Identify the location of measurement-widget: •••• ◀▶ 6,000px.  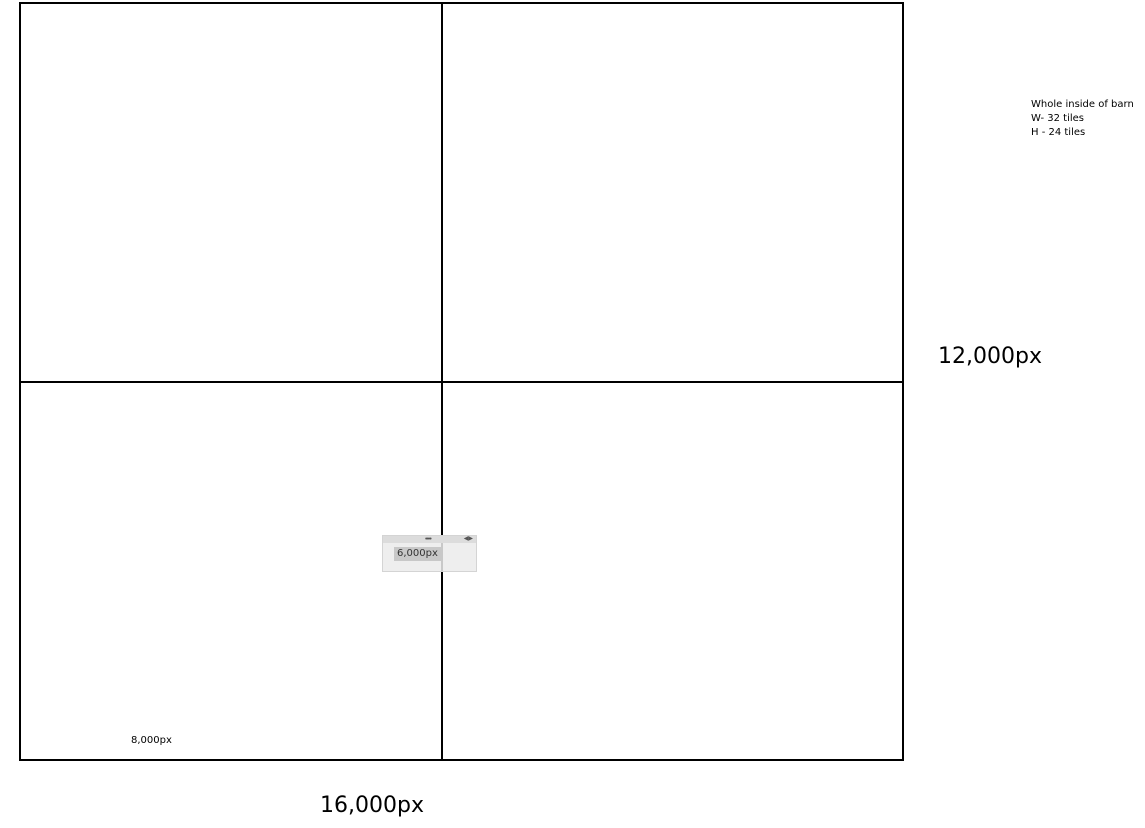
(429, 553).